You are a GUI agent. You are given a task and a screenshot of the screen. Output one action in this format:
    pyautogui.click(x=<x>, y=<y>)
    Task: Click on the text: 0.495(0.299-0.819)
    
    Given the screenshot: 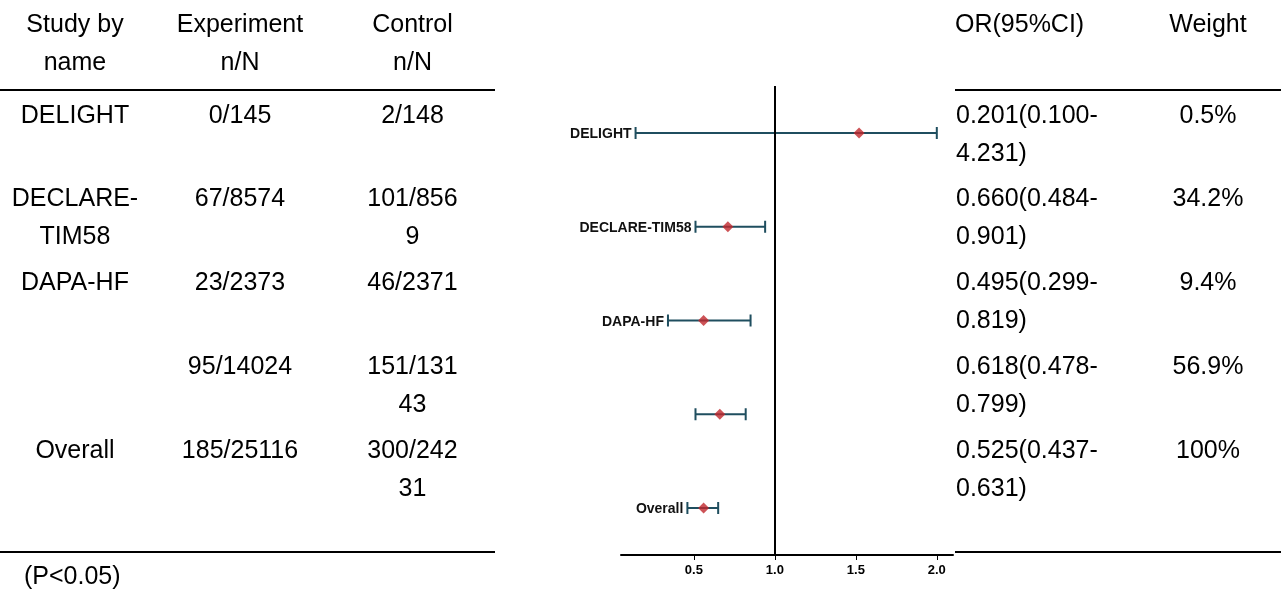 What is the action you would take?
    pyautogui.click(x=1027, y=300)
    